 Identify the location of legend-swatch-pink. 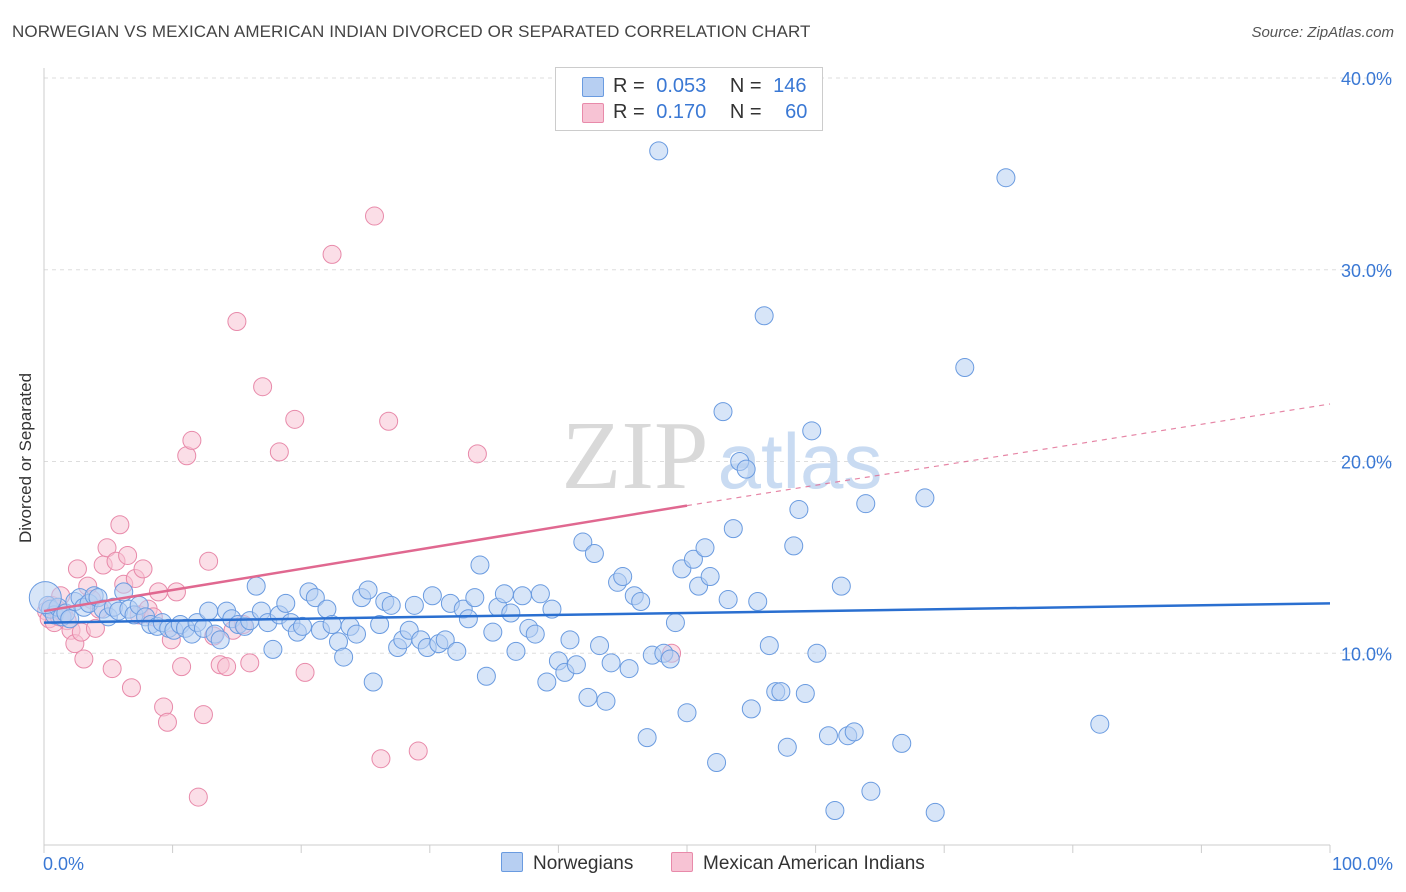
(593, 113).